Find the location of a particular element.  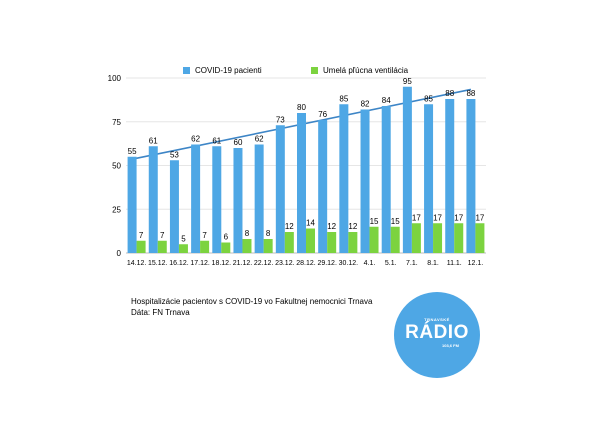

logo-frequency: 103,6 FM is located at coordinates (450, 345).